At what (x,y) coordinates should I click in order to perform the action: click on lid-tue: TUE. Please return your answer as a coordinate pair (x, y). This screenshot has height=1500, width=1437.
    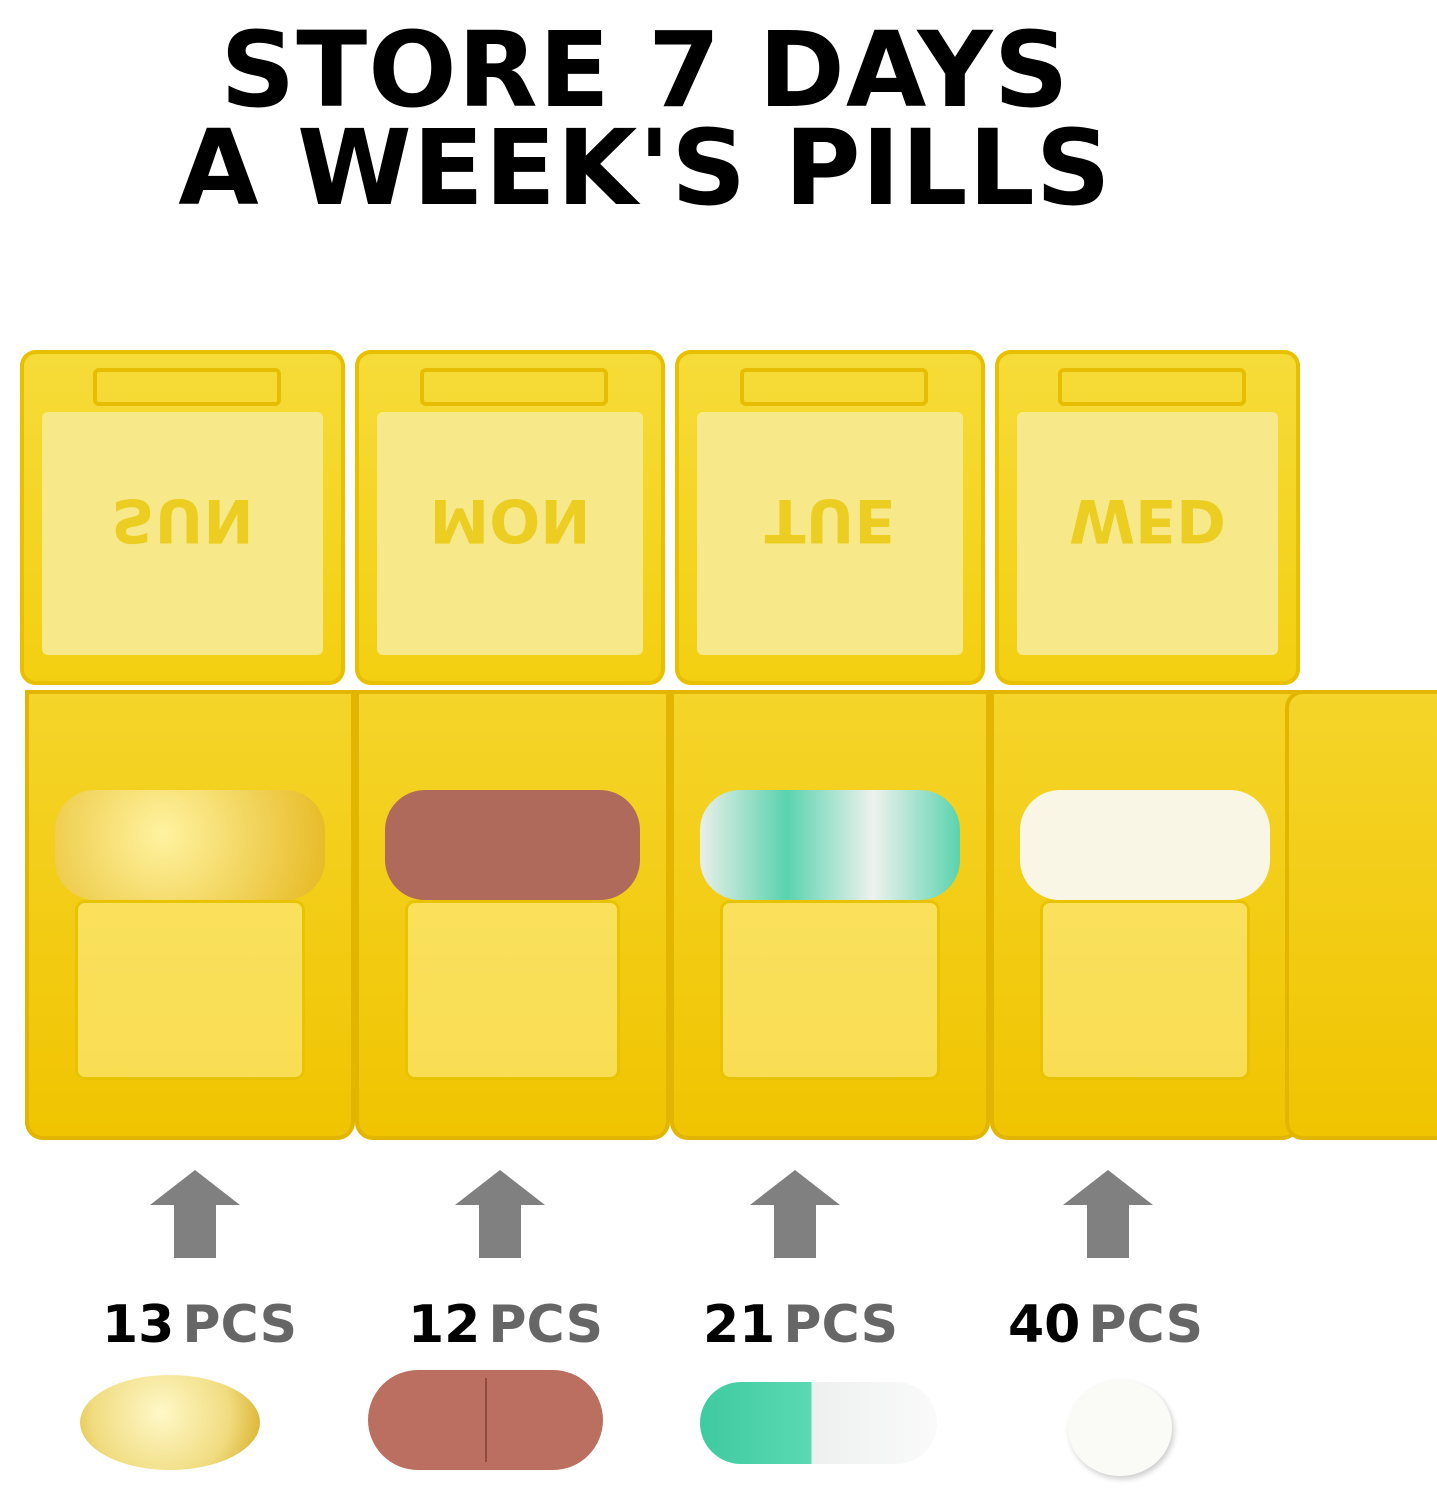
    Looking at the image, I should click on (830, 517).